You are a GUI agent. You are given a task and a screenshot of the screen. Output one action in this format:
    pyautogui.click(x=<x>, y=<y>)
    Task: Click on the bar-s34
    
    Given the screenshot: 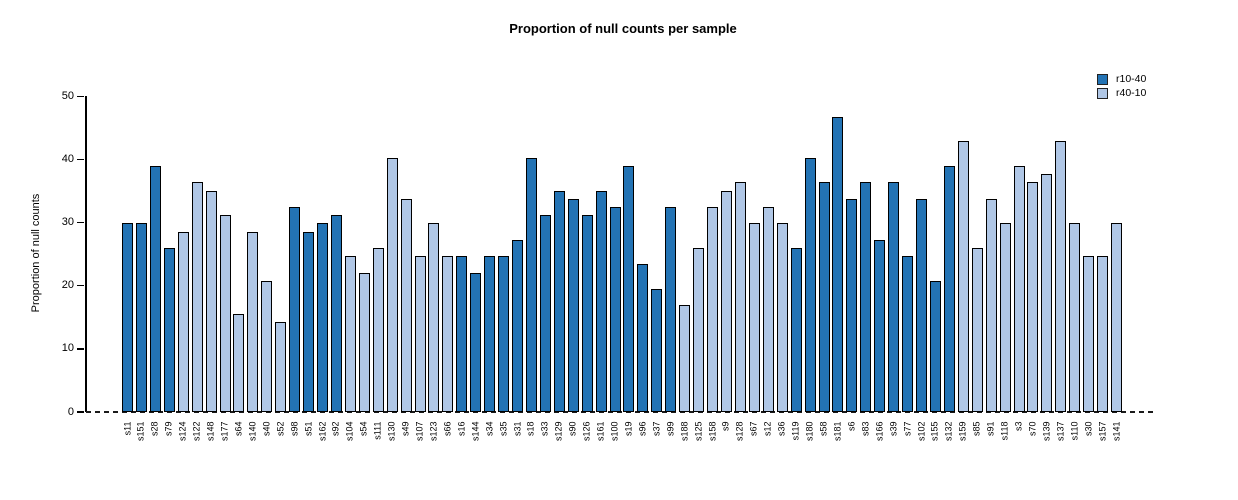 What is the action you would take?
    pyautogui.click(x=490, y=334)
    